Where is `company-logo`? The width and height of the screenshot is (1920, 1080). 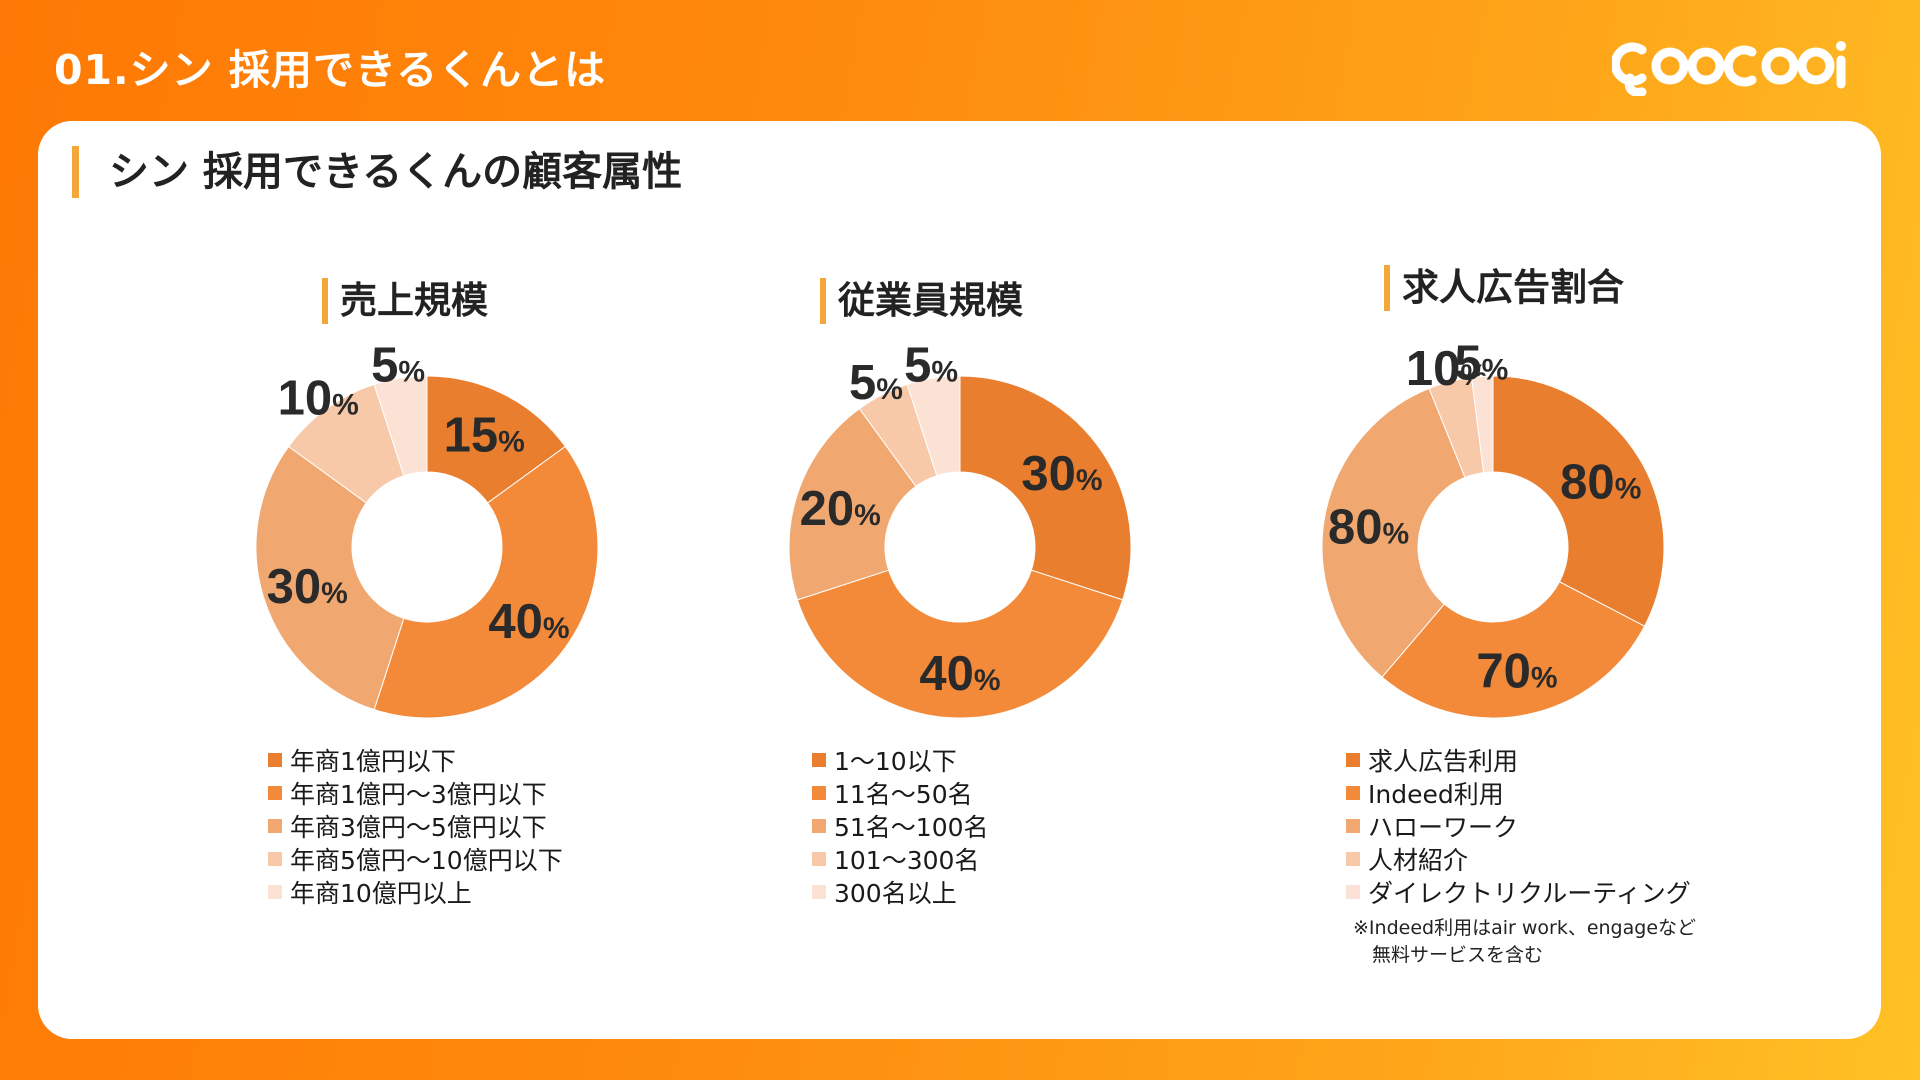
company-logo is located at coordinates (1729, 68).